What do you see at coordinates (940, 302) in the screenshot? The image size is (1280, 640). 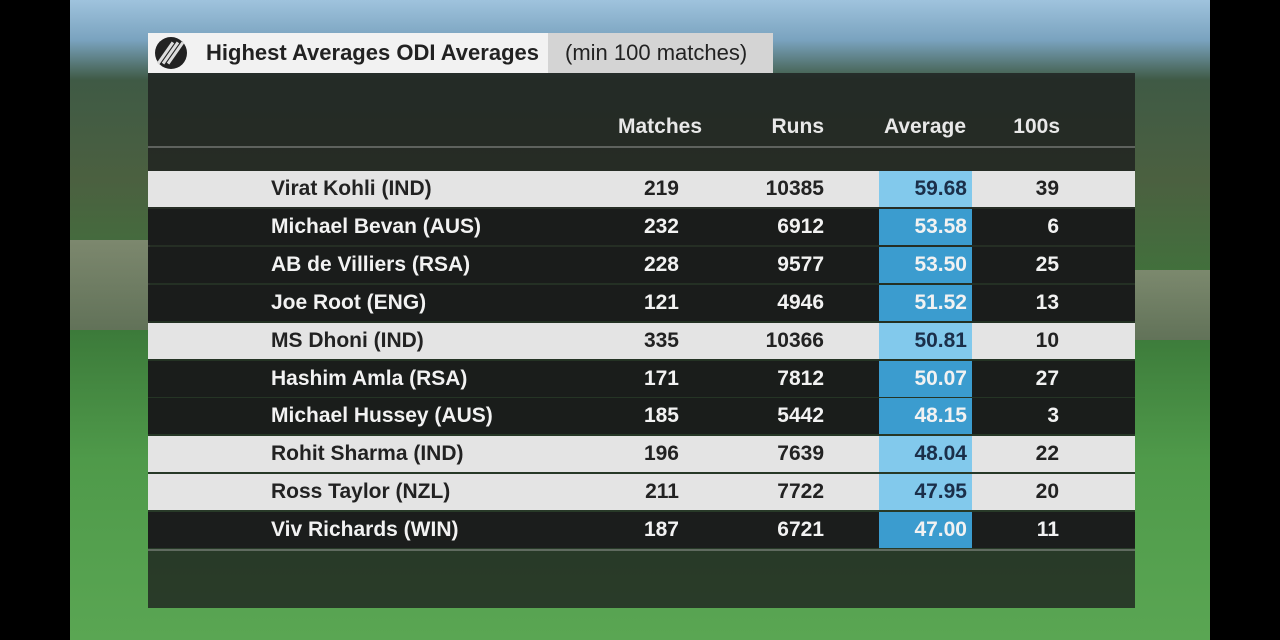 I see `stat-cell: 51.52` at bounding box center [940, 302].